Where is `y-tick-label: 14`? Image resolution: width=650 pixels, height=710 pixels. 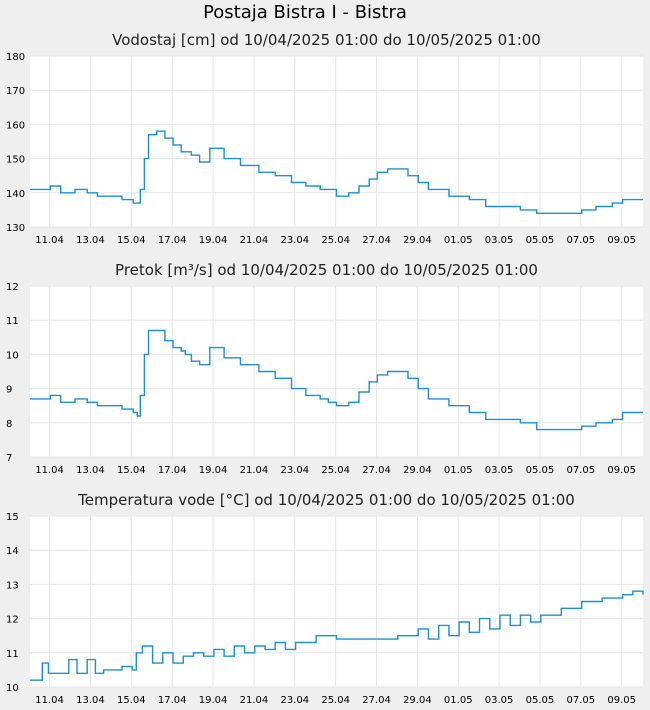 y-tick-label: 14 is located at coordinates (12, 551).